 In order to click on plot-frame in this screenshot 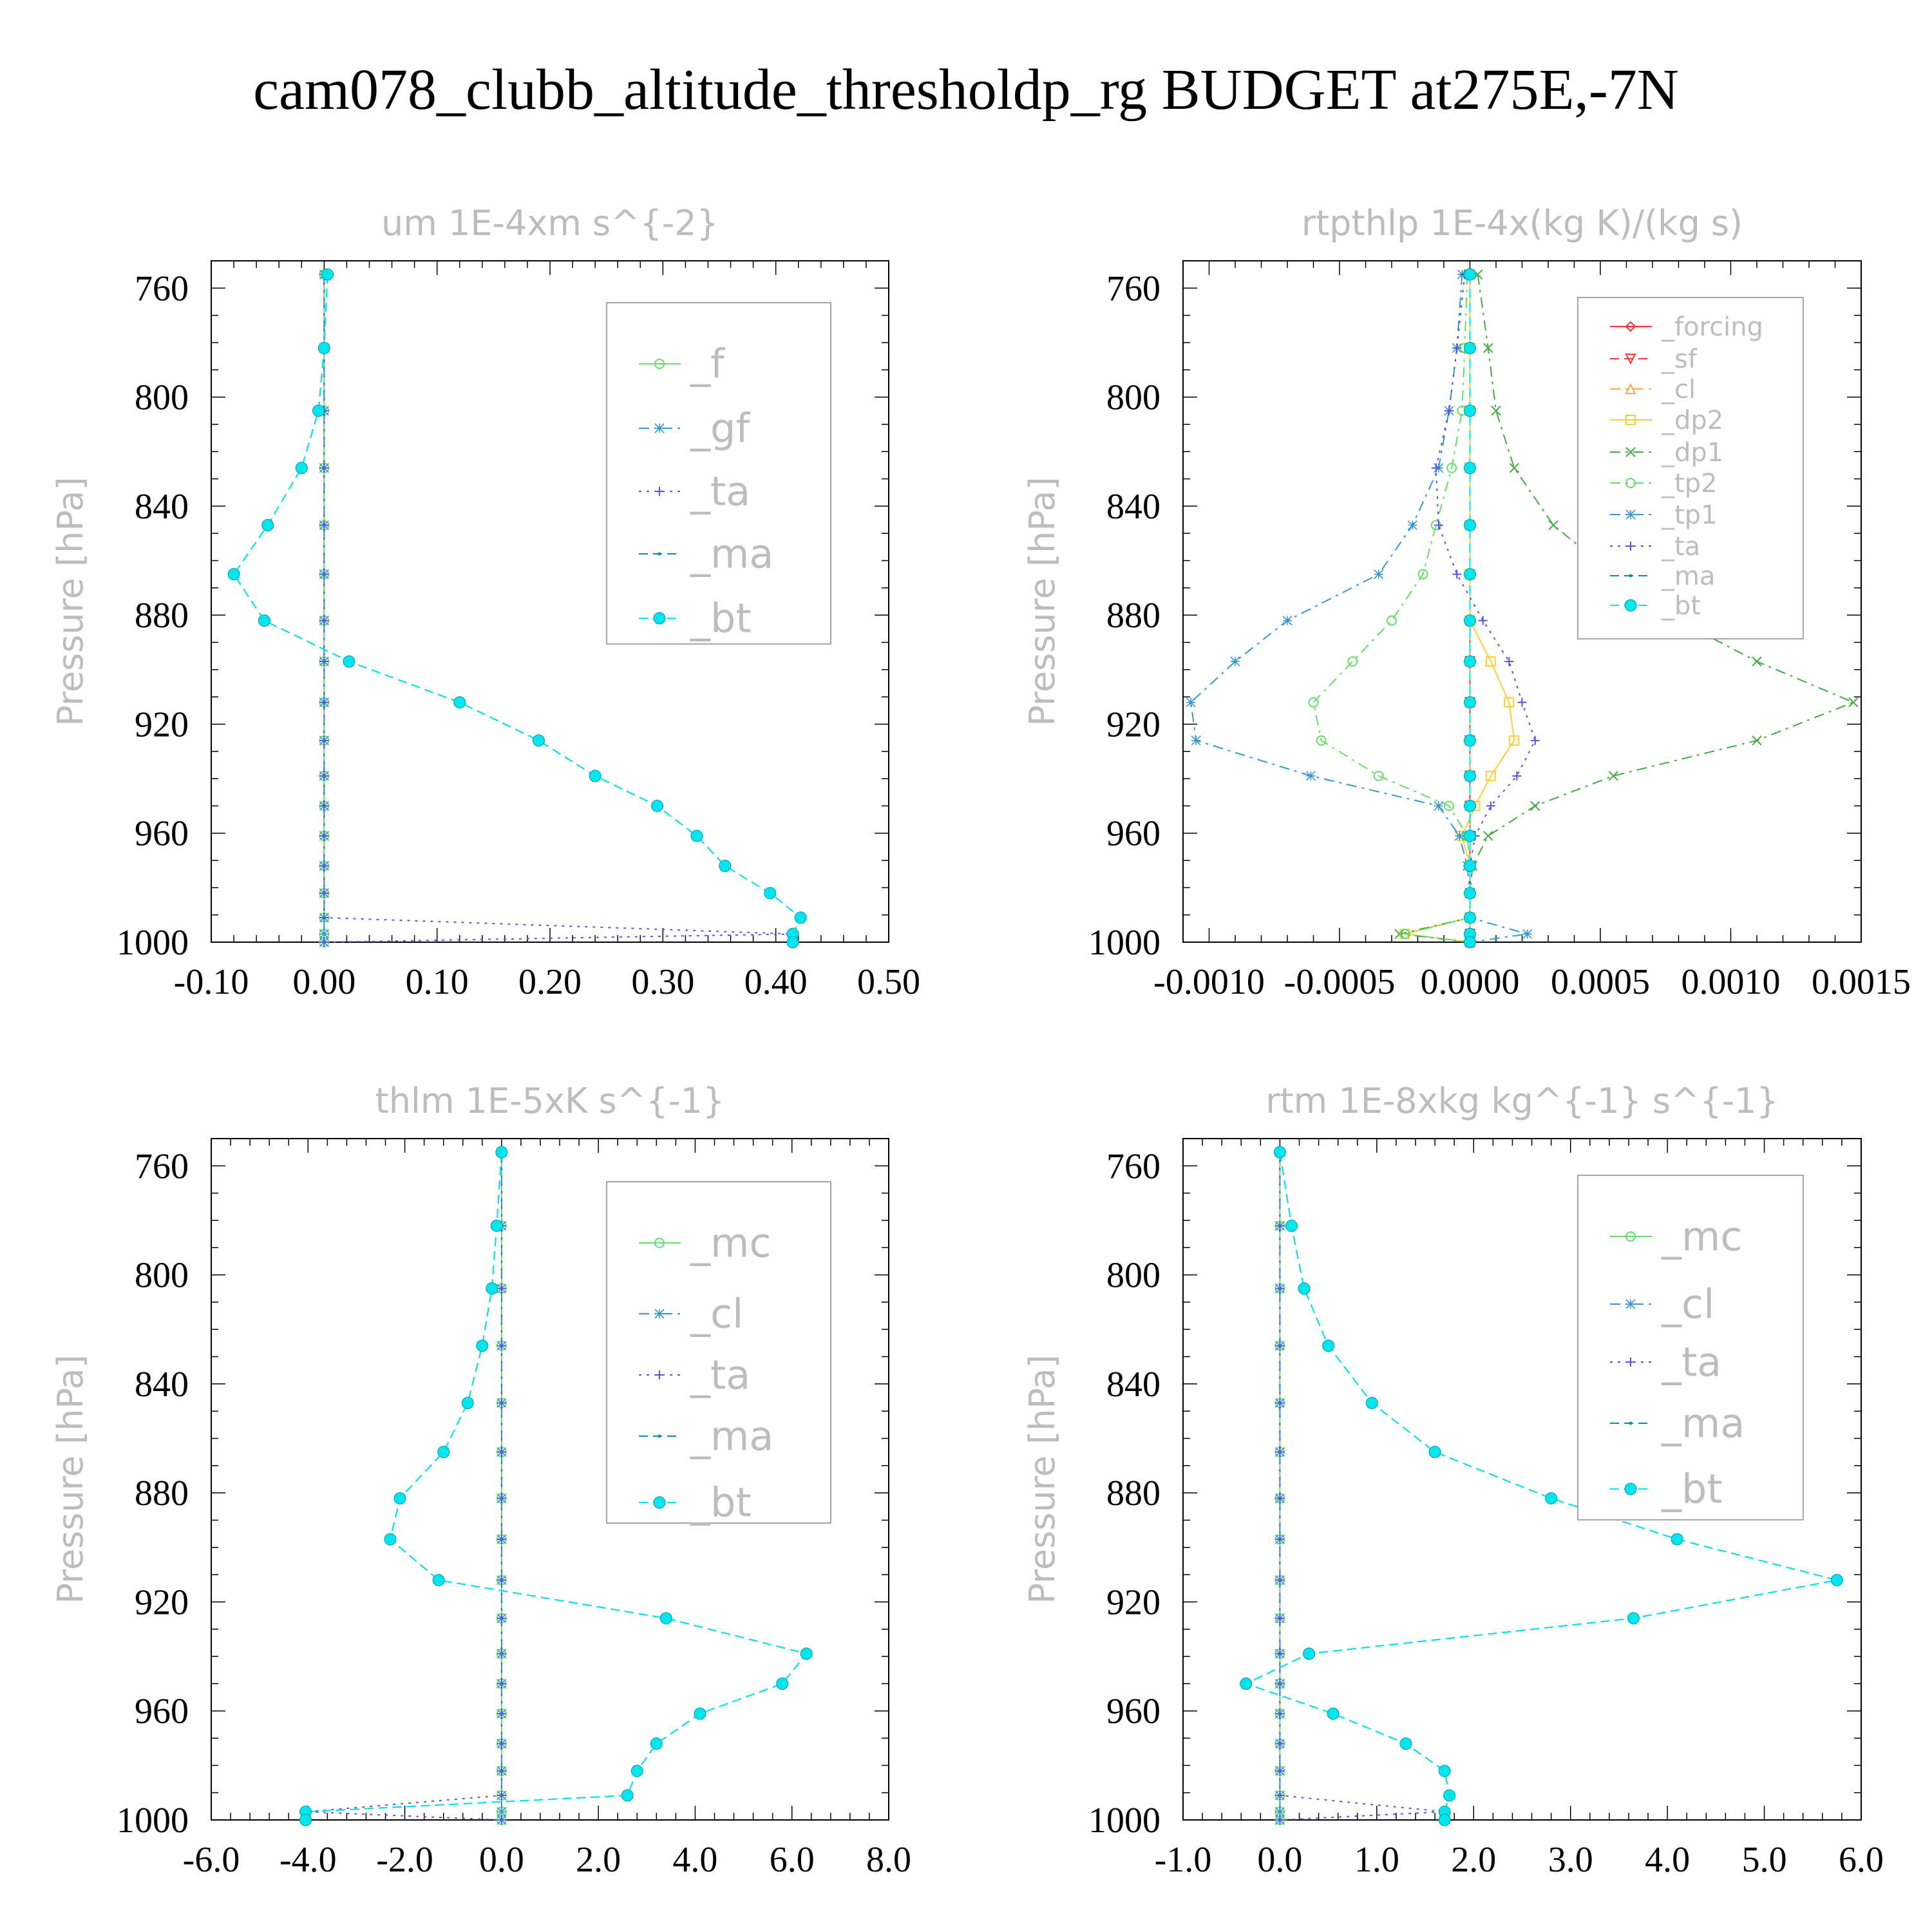, I will do `click(550, 1479)`.